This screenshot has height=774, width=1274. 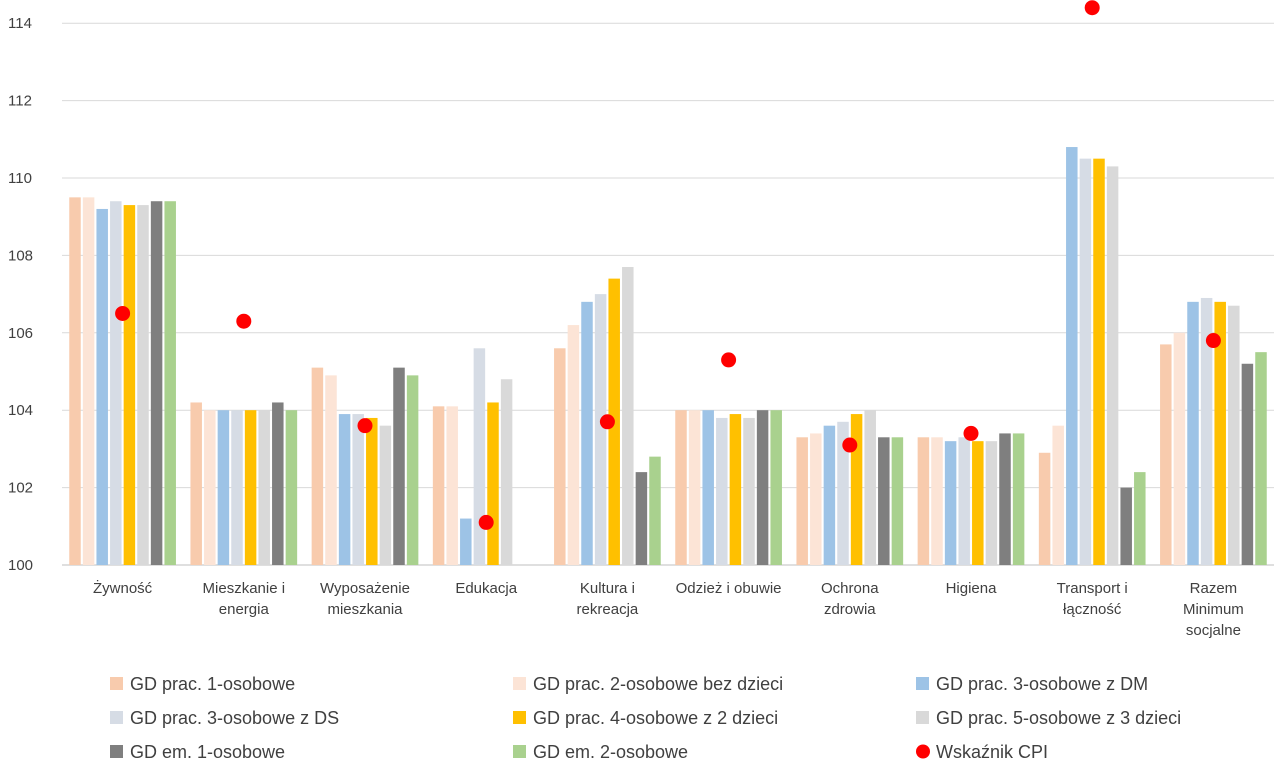 I want to click on category-label-line: Wyposażenie, so click(x=365, y=588).